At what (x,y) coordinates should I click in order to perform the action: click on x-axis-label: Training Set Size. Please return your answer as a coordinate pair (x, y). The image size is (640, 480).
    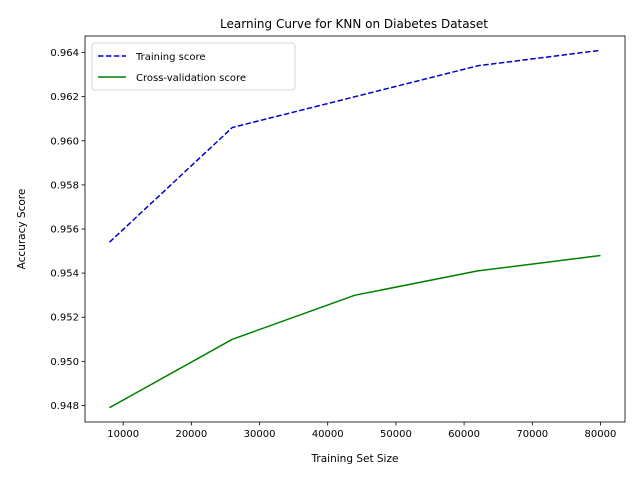
    Looking at the image, I should click on (355, 459).